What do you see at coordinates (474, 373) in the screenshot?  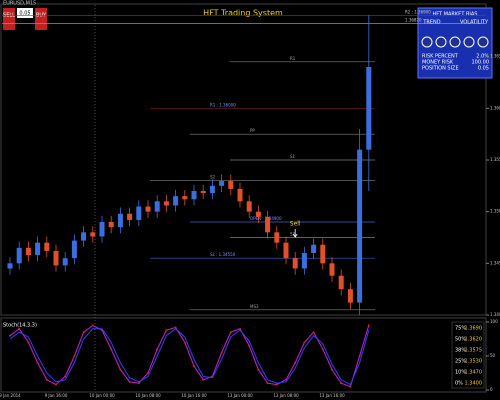 I see `osc-value: 1.3470` at bounding box center [474, 373].